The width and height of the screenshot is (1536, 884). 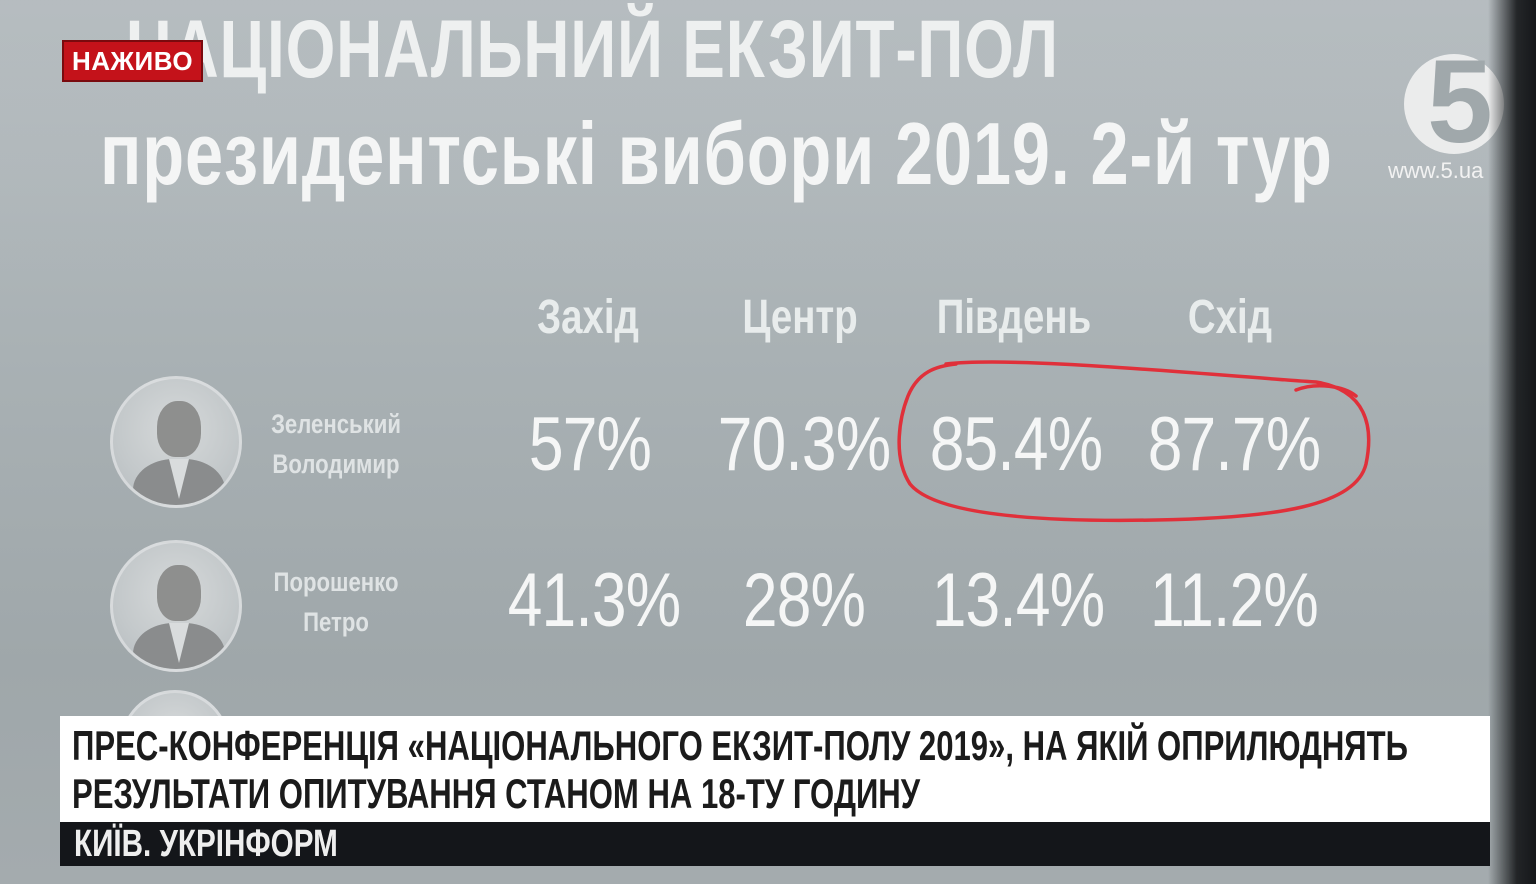 I want to click on value-poroshenko-center: 28%, so click(x=804, y=600).